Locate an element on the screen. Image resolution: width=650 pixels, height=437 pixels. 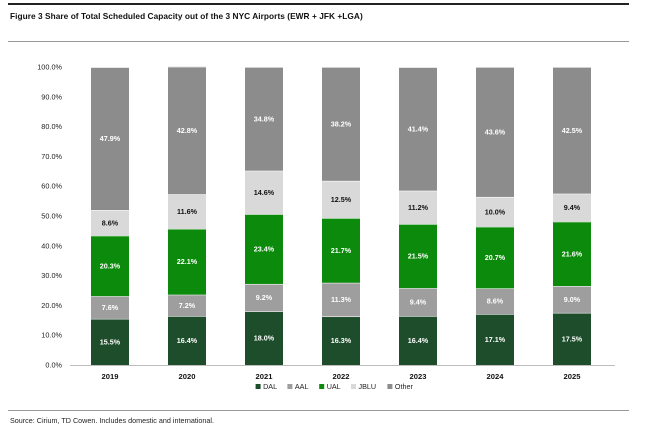
data-label: 17.5% is located at coordinates (572, 338).